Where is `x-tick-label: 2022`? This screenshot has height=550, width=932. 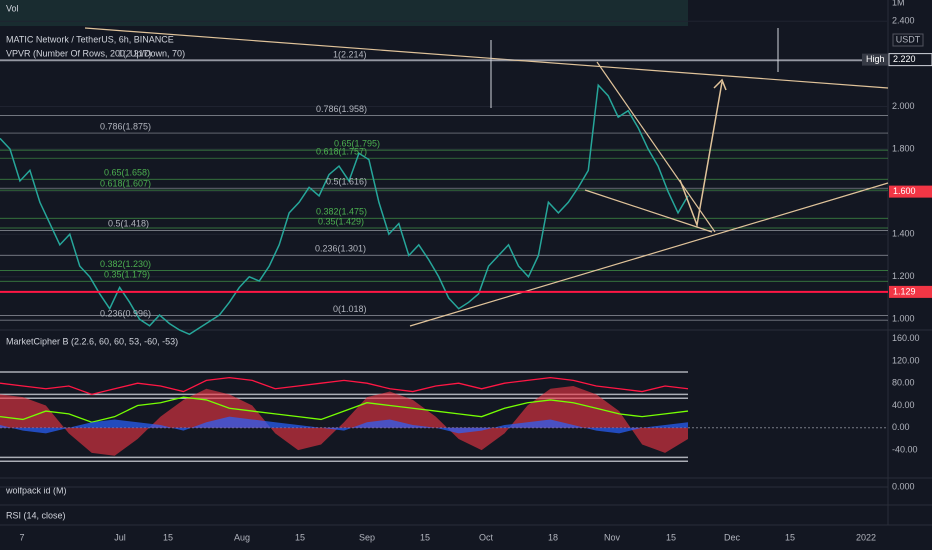 x-tick-label: 2022 is located at coordinates (866, 537).